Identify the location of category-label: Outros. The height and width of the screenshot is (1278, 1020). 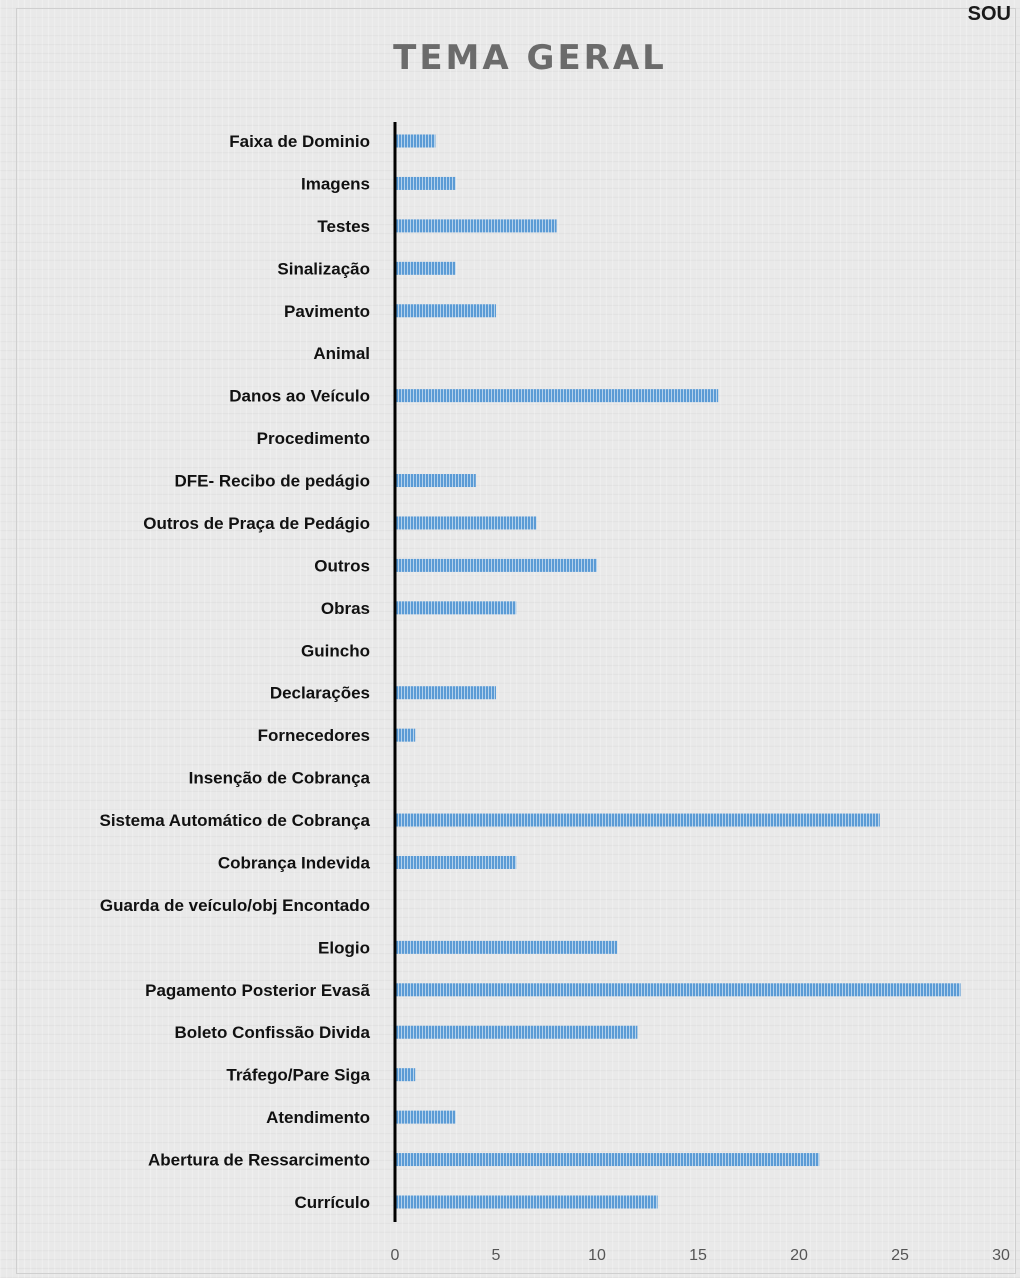
(342, 565).